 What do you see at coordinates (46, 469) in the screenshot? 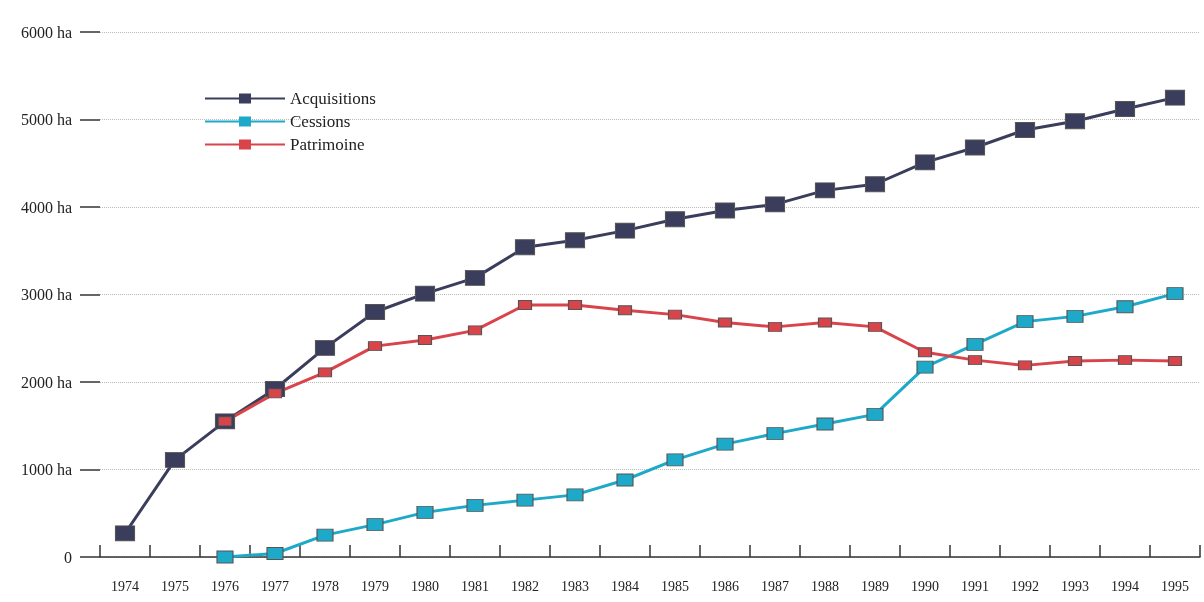
I see `y-tick-label: 1000 ha` at bounding box center [46, 469].